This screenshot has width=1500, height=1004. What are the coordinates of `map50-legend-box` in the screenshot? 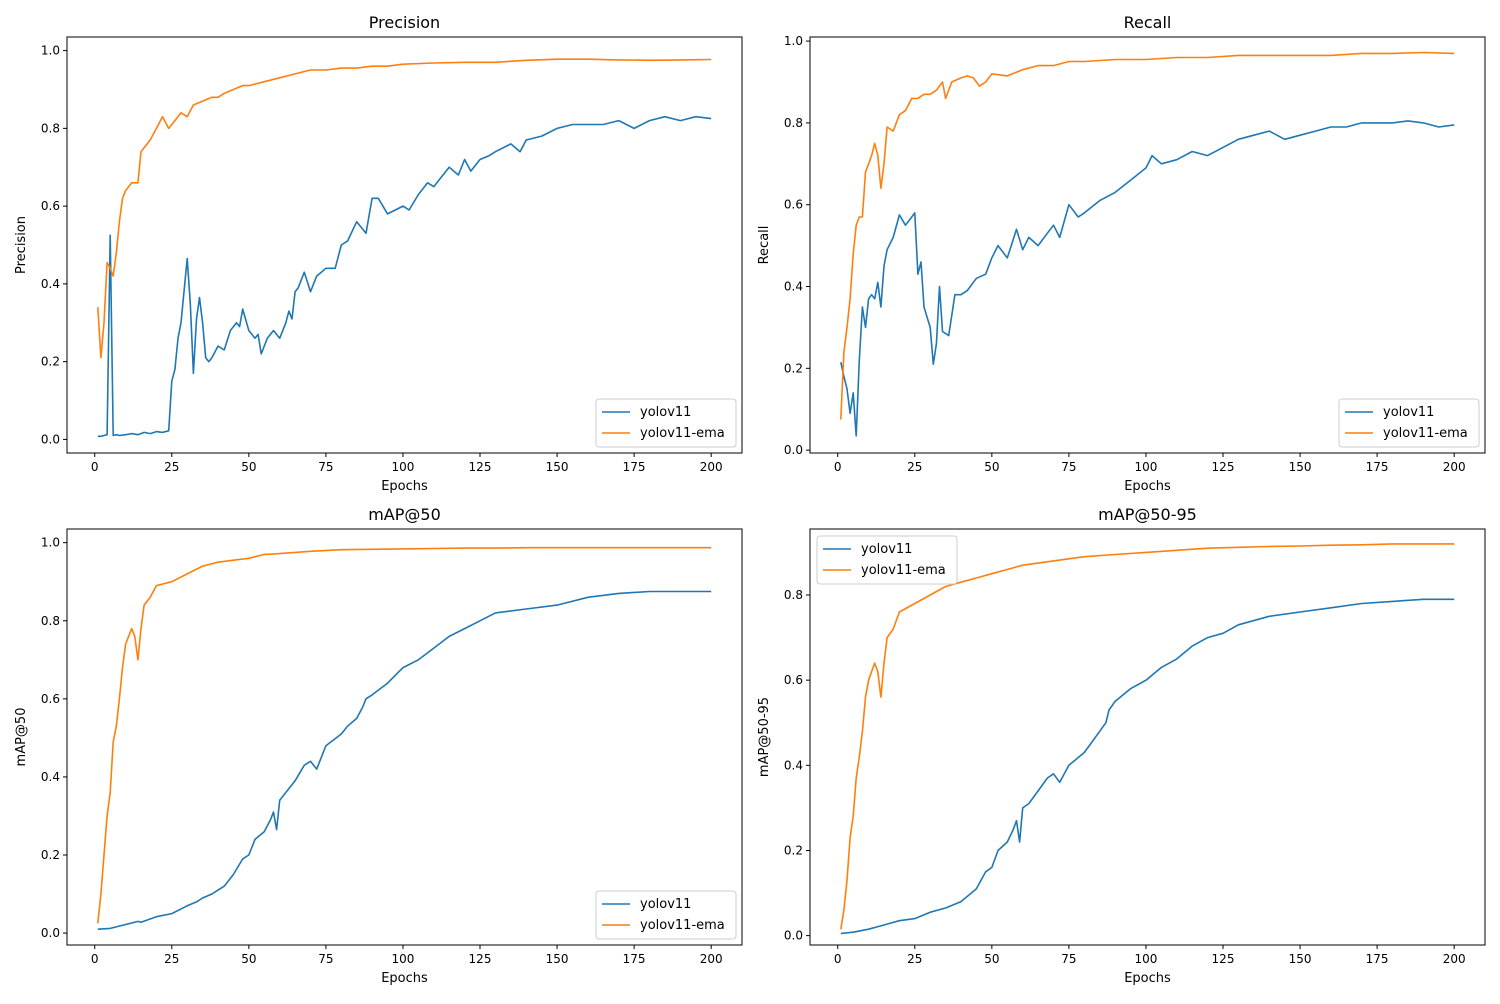 It's located at (666, 915).